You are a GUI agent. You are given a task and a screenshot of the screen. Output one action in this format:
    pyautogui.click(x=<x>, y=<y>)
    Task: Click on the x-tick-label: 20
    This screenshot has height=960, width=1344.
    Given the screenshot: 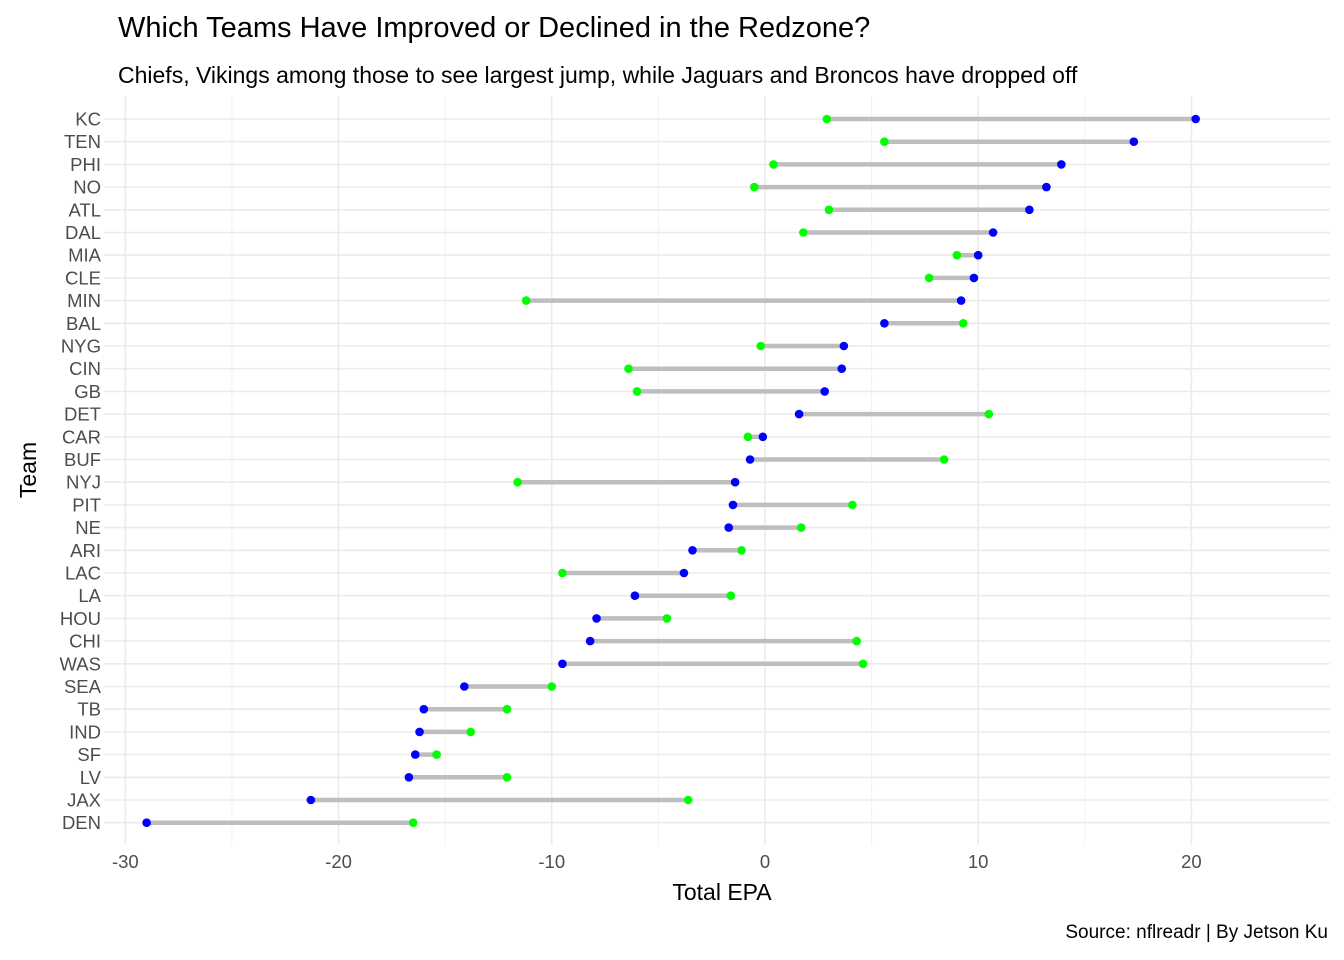 What is the action you would take?
    pyautogui.click(x=1191, y=861)
    